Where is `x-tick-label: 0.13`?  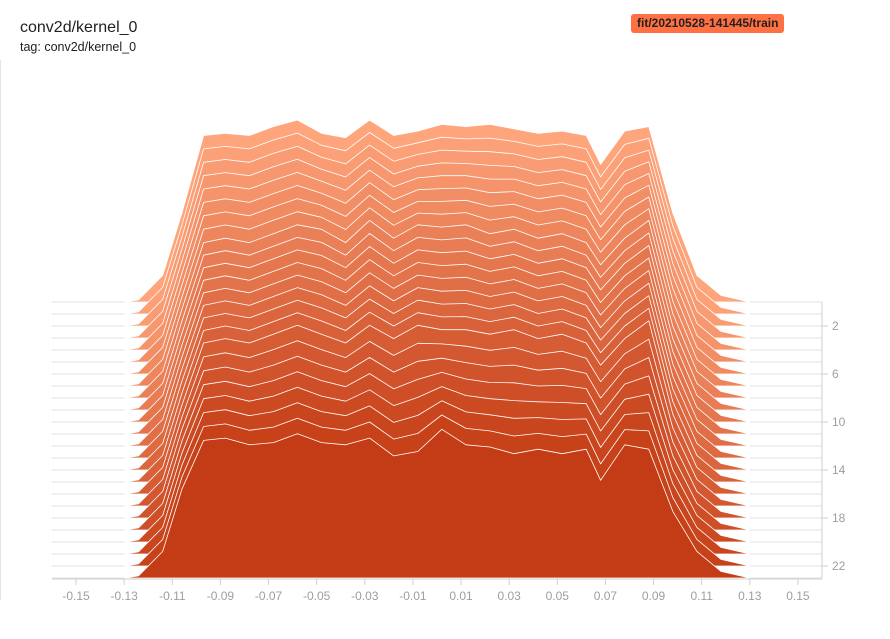
x-tick-label: 0.13 is located at coordinates (750, 596).